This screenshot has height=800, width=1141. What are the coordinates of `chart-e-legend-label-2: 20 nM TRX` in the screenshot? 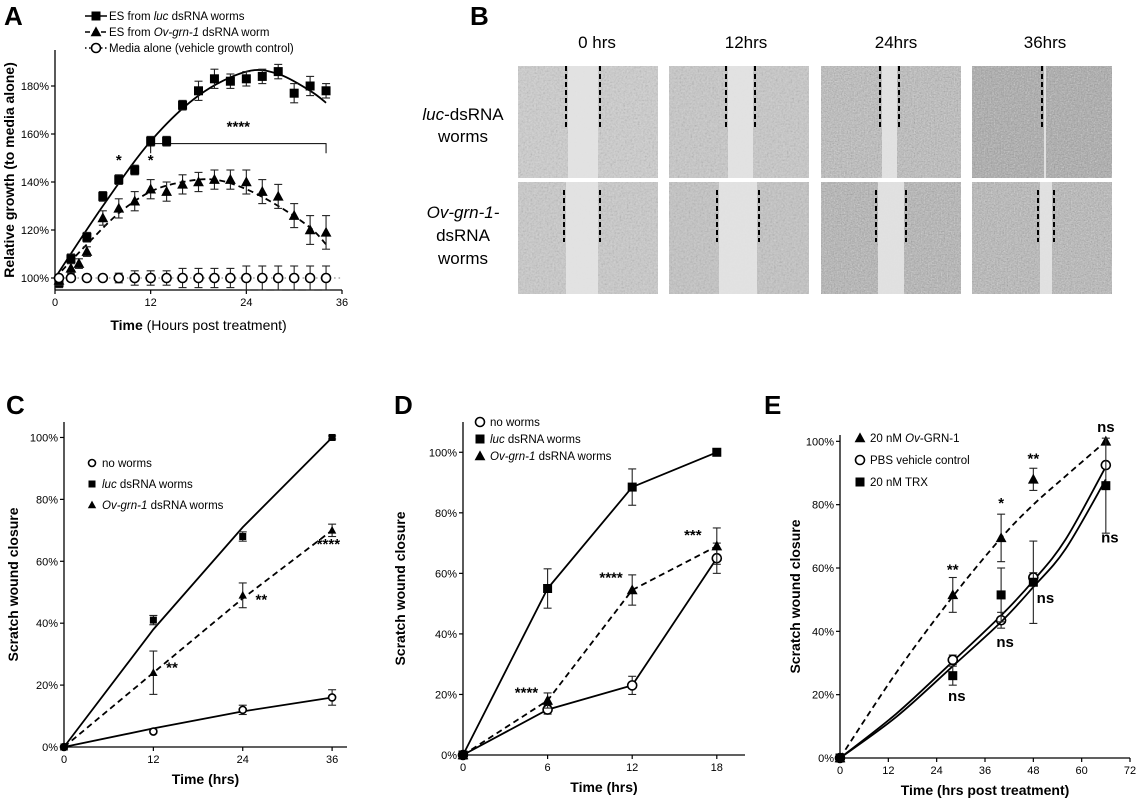 It's located at (899, 483).